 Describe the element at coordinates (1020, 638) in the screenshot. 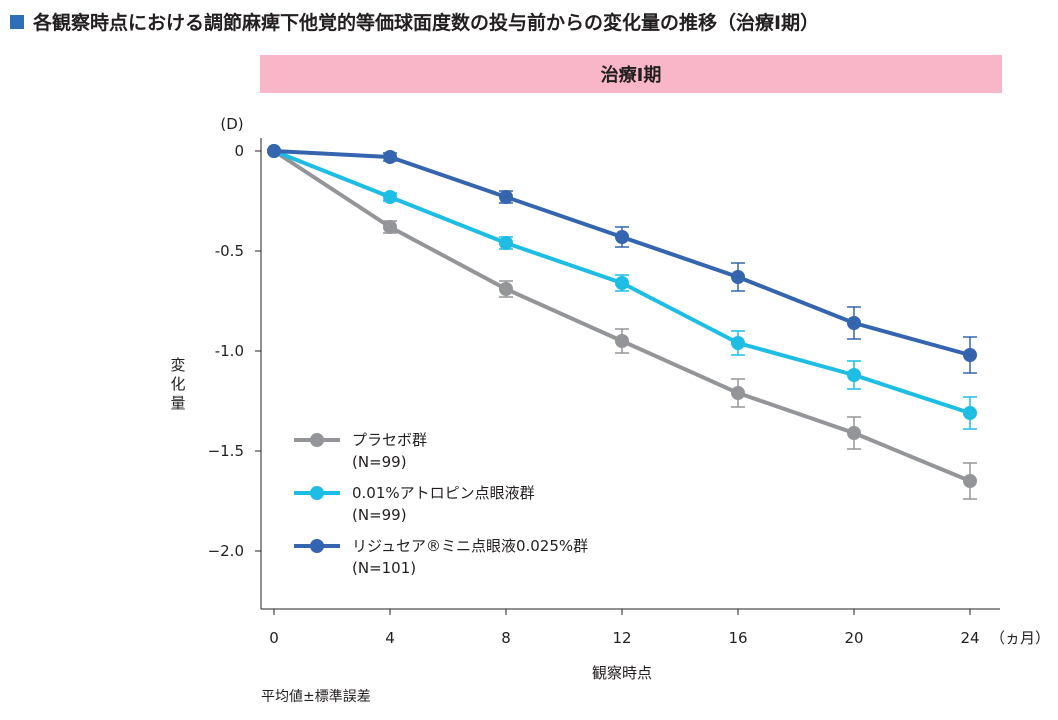

I see `x-unit-label: （ヵ月）` at that location.